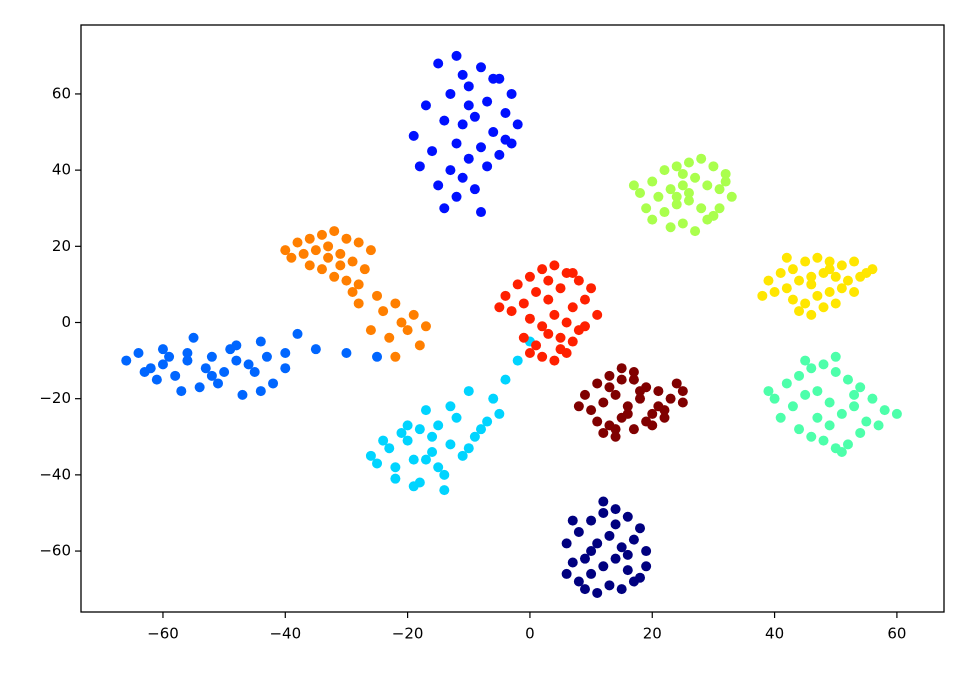 Image resolution: width=969 pixels, height=678 pixels. What do you see at coordinates (55, 398) in the screenshot?
I see `y-tick-label: −20` at bounding box center [55, 398].